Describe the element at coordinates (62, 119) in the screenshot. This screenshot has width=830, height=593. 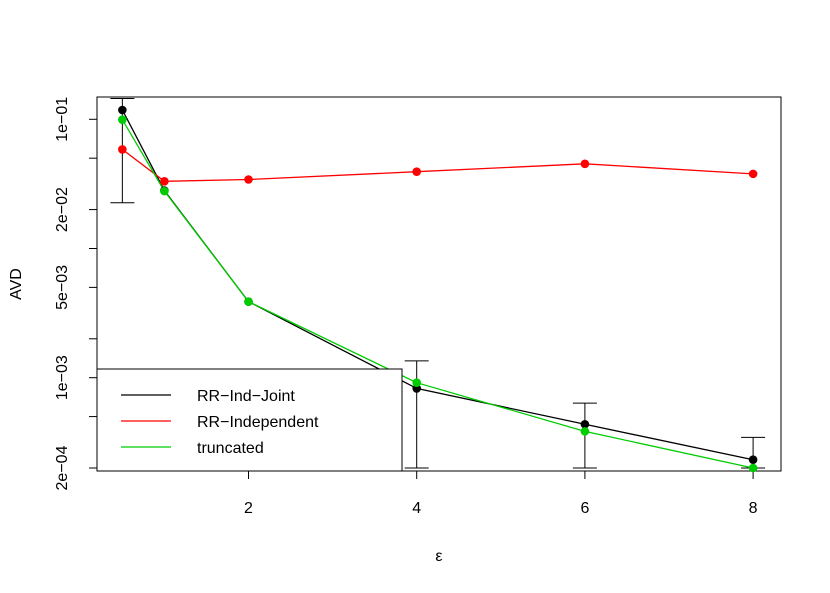
I see `y-tick-label: 1e−01` at that location.